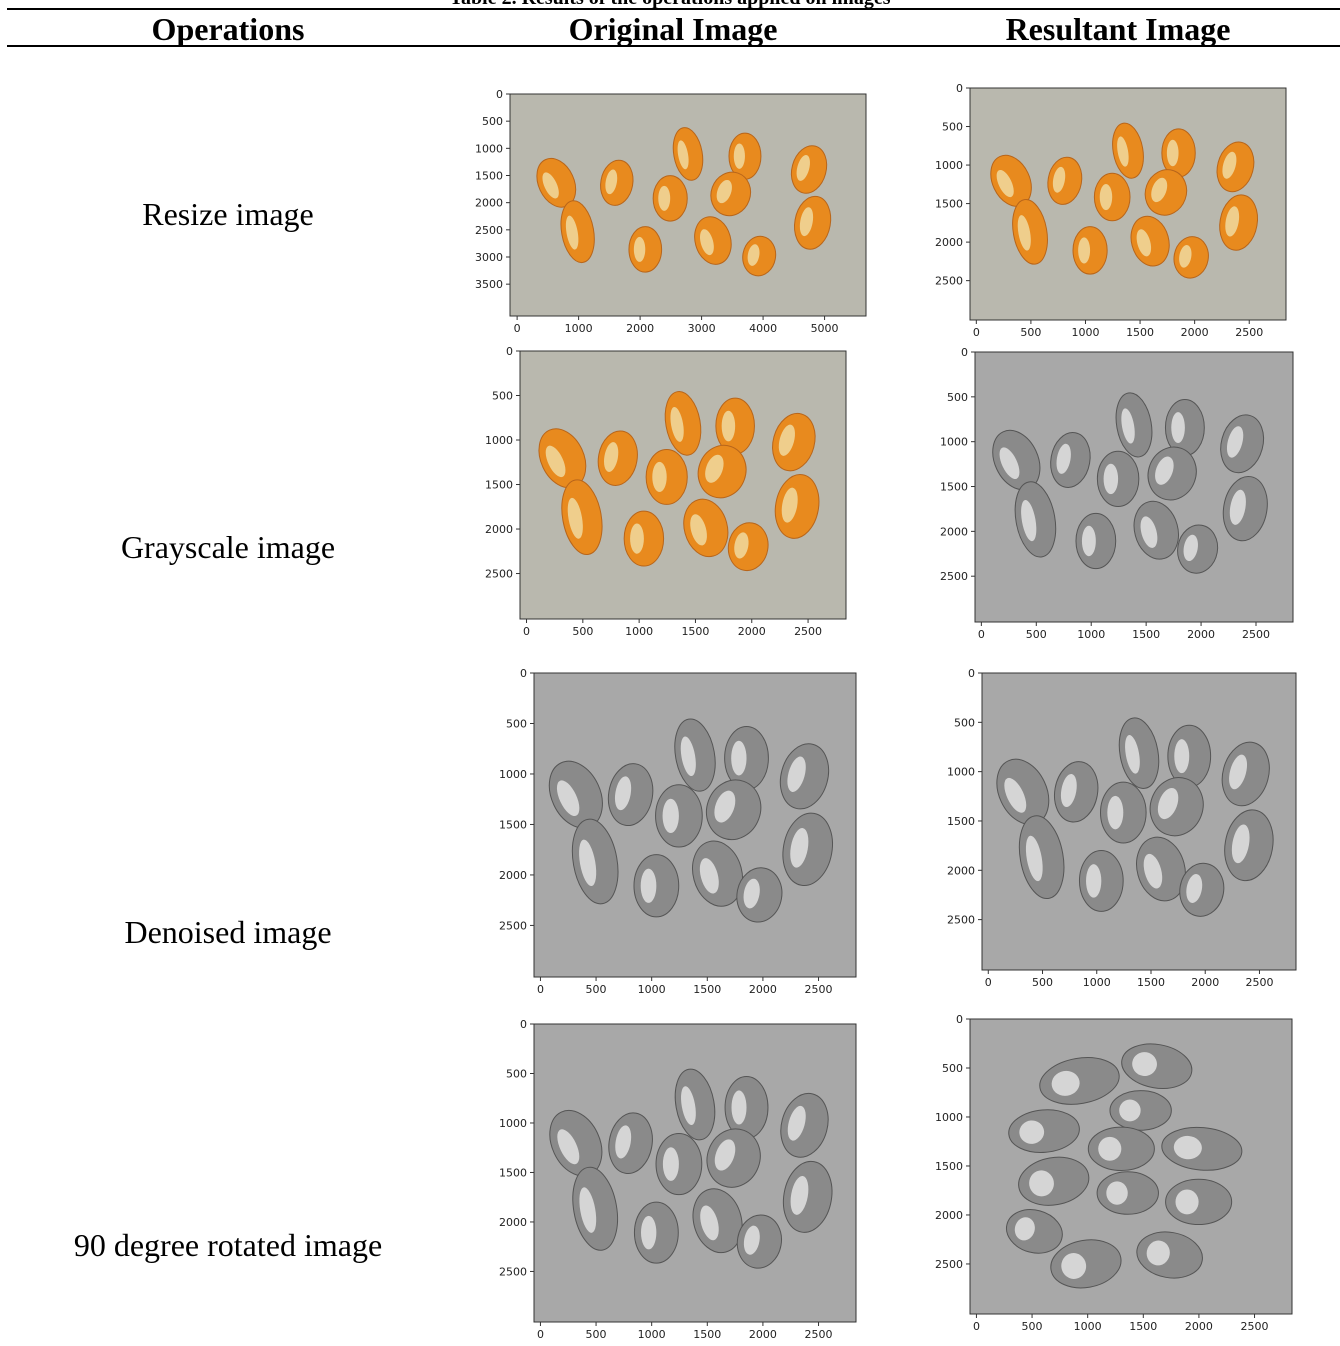  Describe the element at coordinates (666, 491) in the screenshot. I see `figure-grayscale-original: 0 500 1000 1500 2000 2500 0 500 1000 1500 2000 2500` at that location.